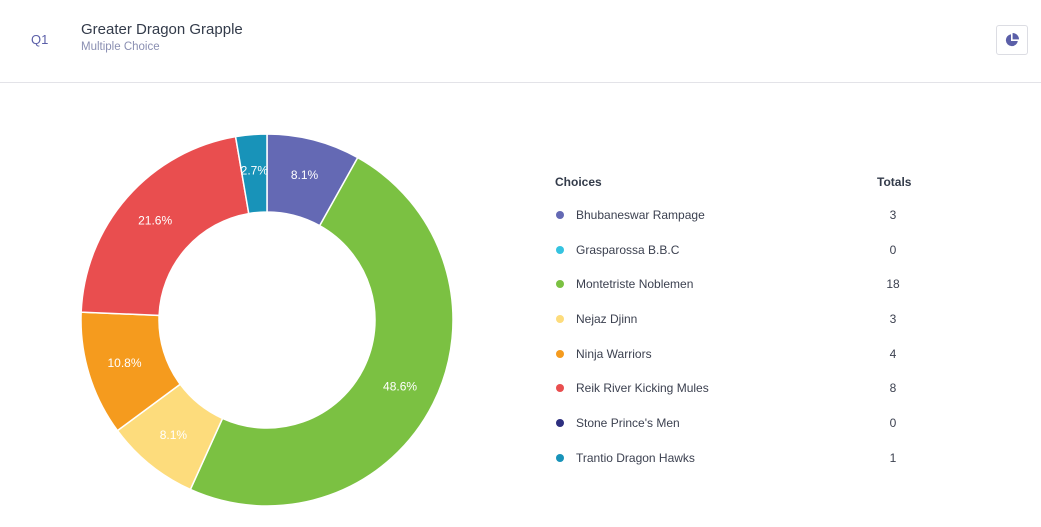 This screenshot has width=1041, height=527. I want to click on legend-row: Montetriste Noblemen 18, so click(735, 283).